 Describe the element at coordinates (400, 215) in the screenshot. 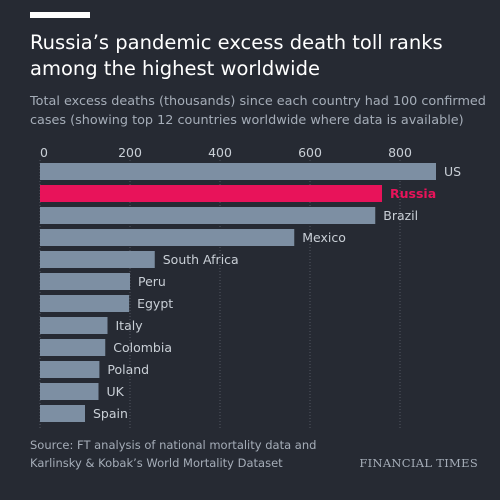

I see `bar-label-brazil: Brazil` at that location.